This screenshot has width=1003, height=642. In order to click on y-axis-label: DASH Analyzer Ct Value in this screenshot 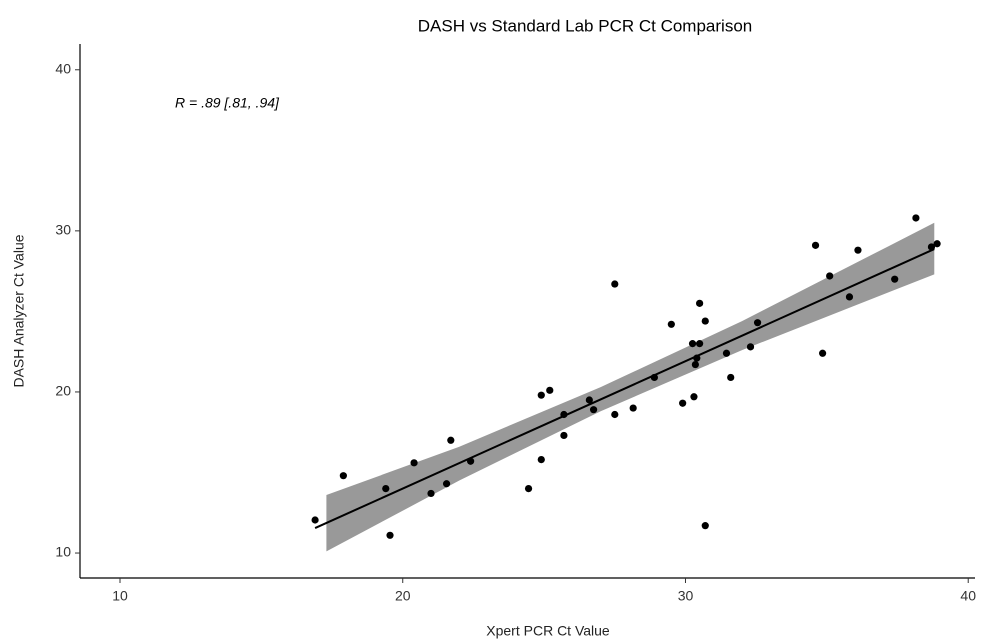, I will do `click(19, 310)`.